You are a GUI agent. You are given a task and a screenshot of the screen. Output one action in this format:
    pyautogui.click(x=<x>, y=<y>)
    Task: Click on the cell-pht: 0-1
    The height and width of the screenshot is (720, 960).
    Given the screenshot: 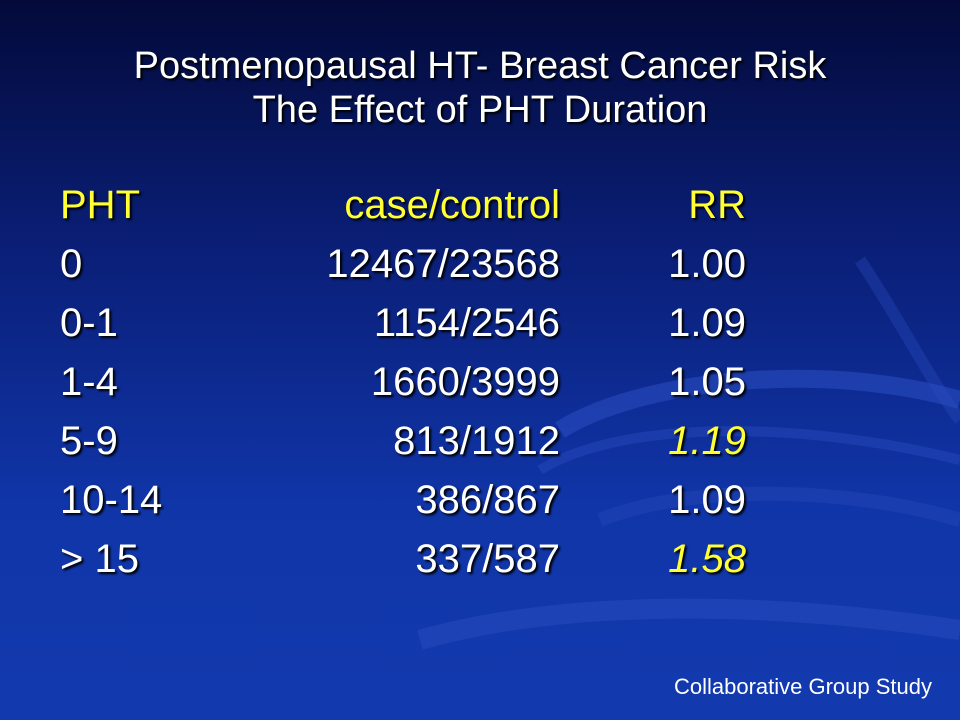 What is the action you would take?
    pyautogui.click(x=89, y=323)
    